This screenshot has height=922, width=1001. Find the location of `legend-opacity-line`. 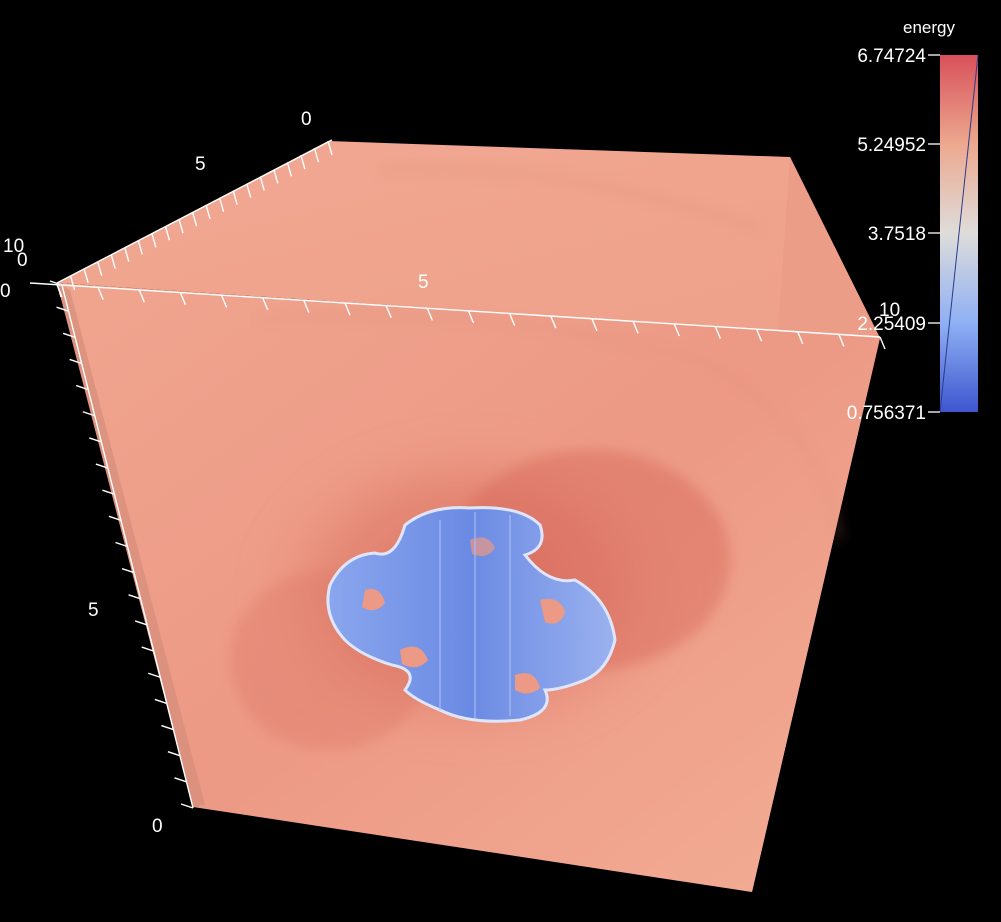

legend-opacity-line is located at coordinates (959, 233).